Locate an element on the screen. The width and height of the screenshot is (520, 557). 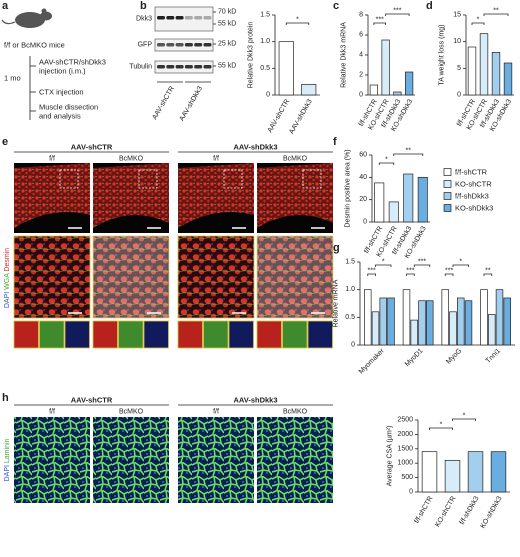
micrograph-high is located at coordinates (216, 277).